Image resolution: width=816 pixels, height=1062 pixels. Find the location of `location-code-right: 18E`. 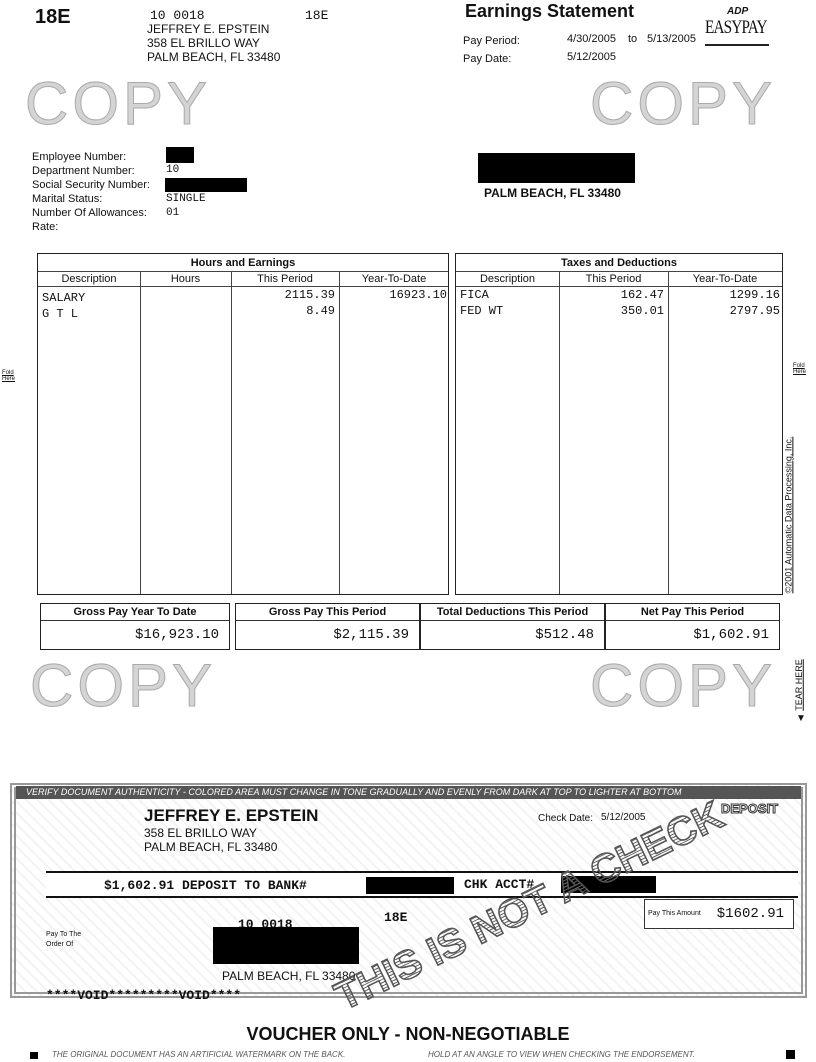

location-code-right: 18E is located at coordinates (317, 15).